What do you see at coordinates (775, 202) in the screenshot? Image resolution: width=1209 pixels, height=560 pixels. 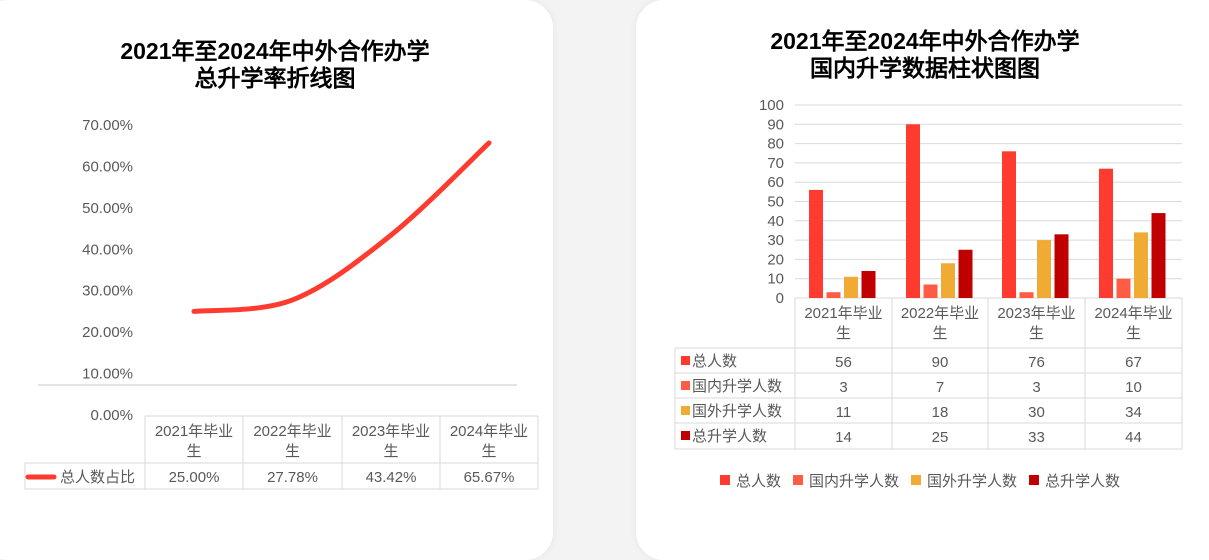 I see `y-tick-label: 50` at bounding box center [775, 202].